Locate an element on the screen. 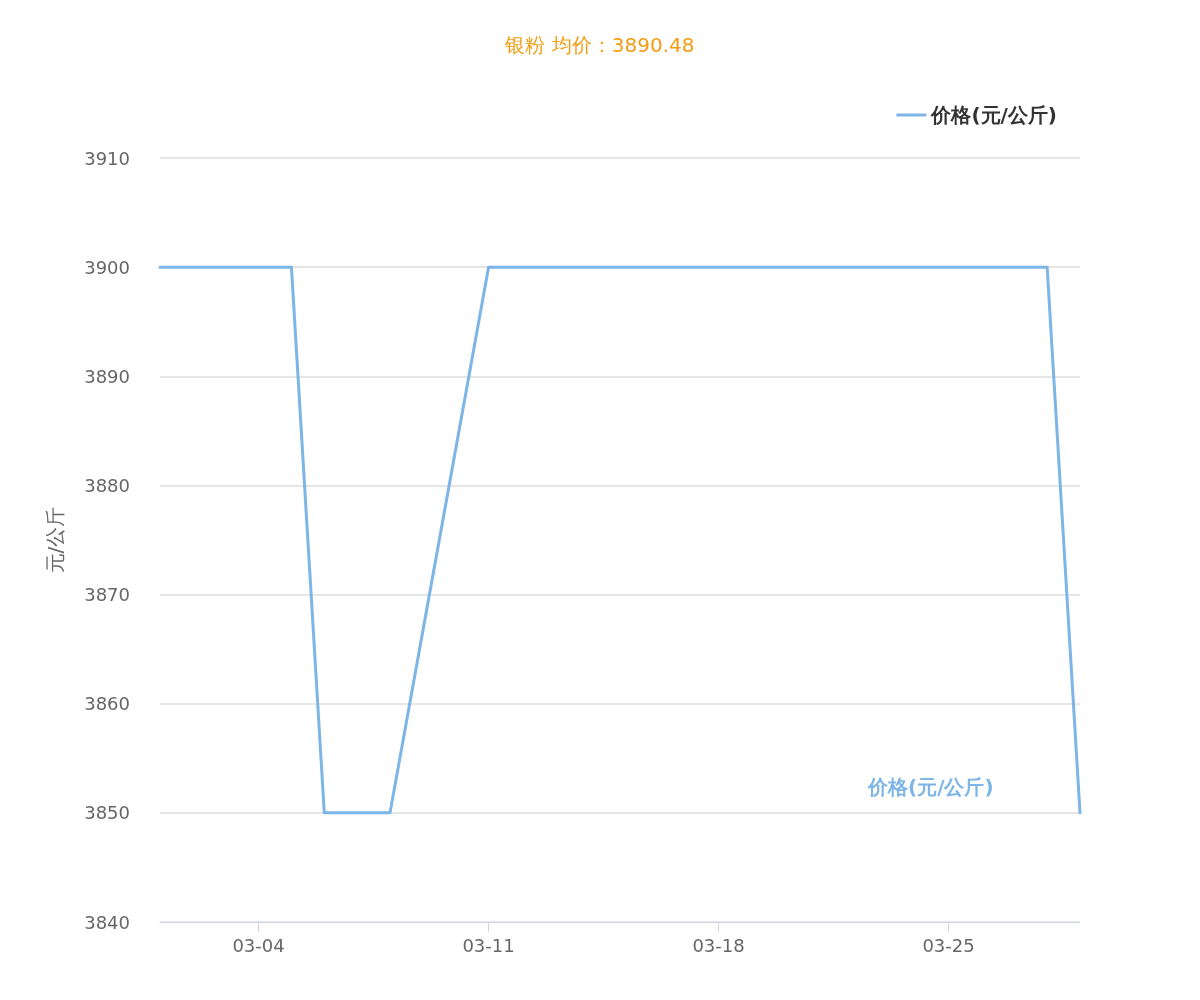 The height and width of the screenshot is (1000, 1200). x-tick-label: 03-25 is located at coordinates (948, 945).